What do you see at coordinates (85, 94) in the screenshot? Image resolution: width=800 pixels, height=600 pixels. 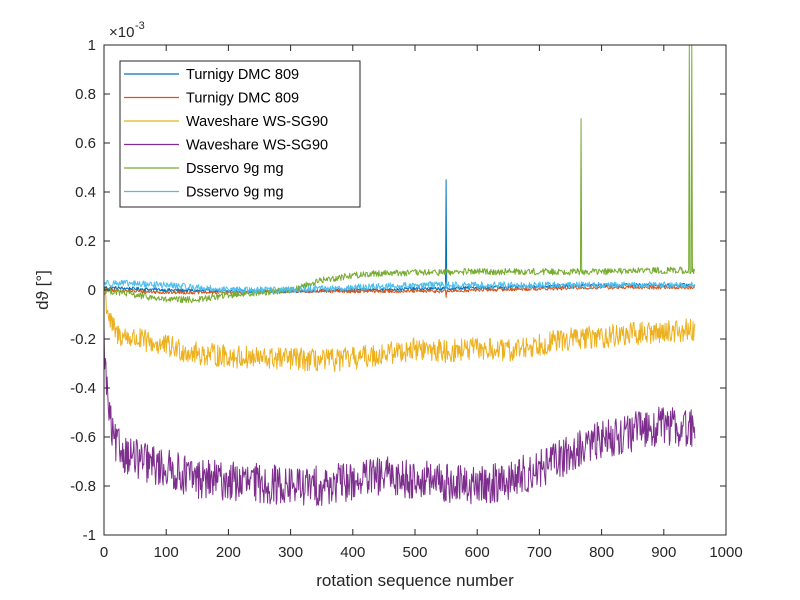 I see `y-tick-label: 0.8` at bounding box center [85, 94].